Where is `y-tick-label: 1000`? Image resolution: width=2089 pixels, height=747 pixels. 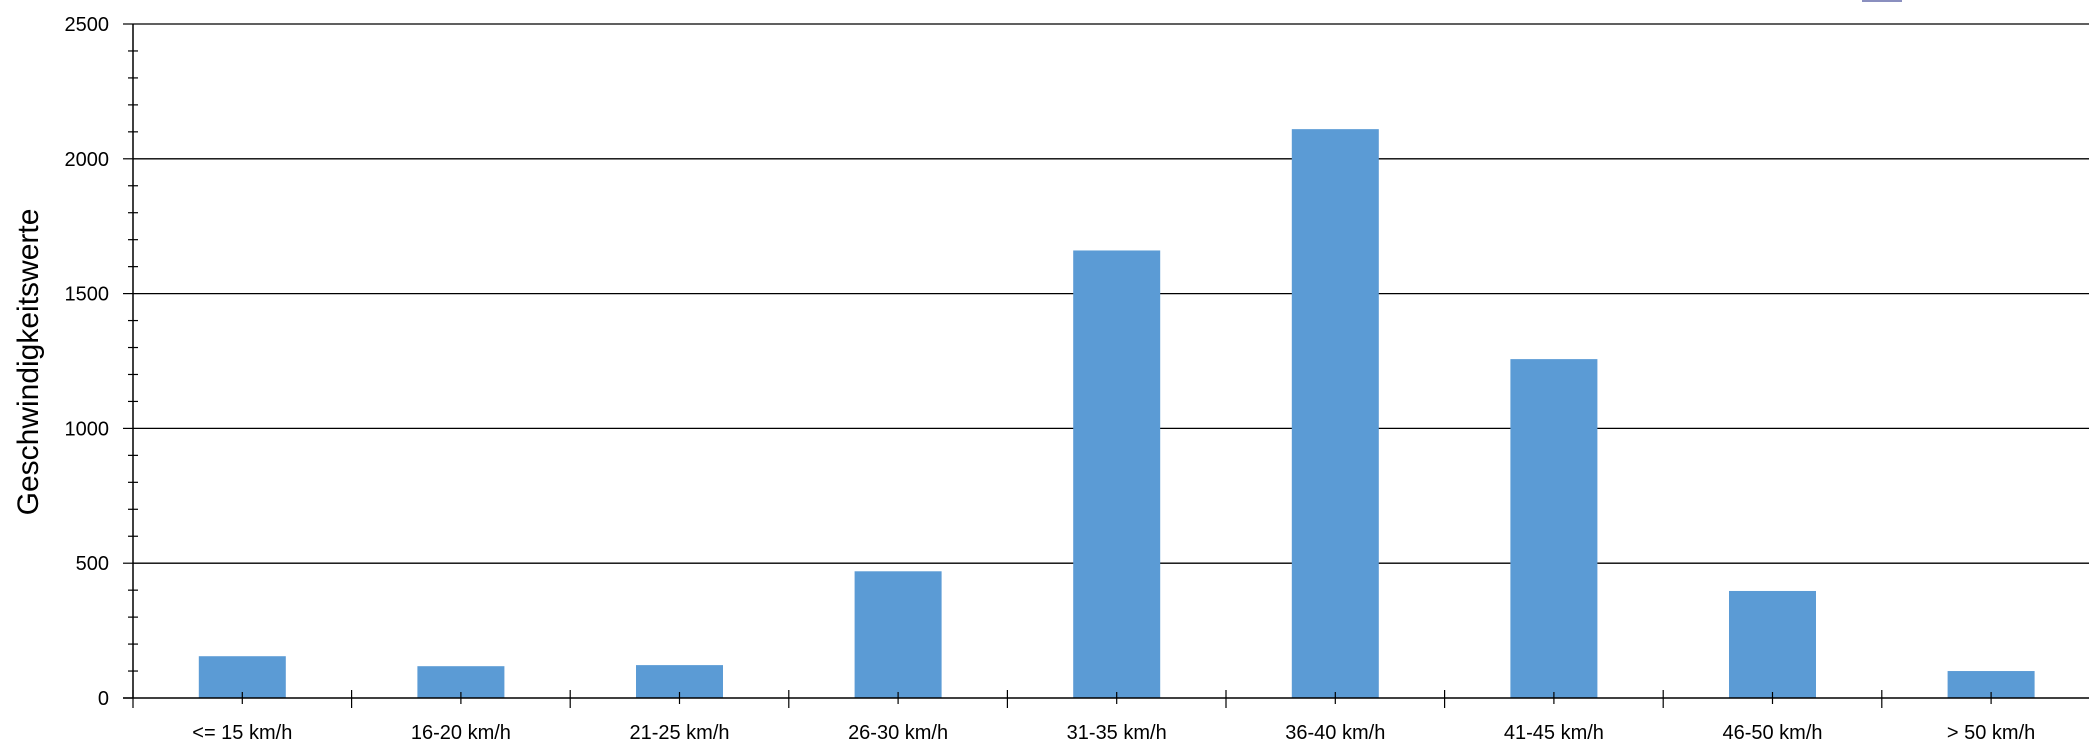
y-tick-label: 1000 is located at coordinates (87, 429).